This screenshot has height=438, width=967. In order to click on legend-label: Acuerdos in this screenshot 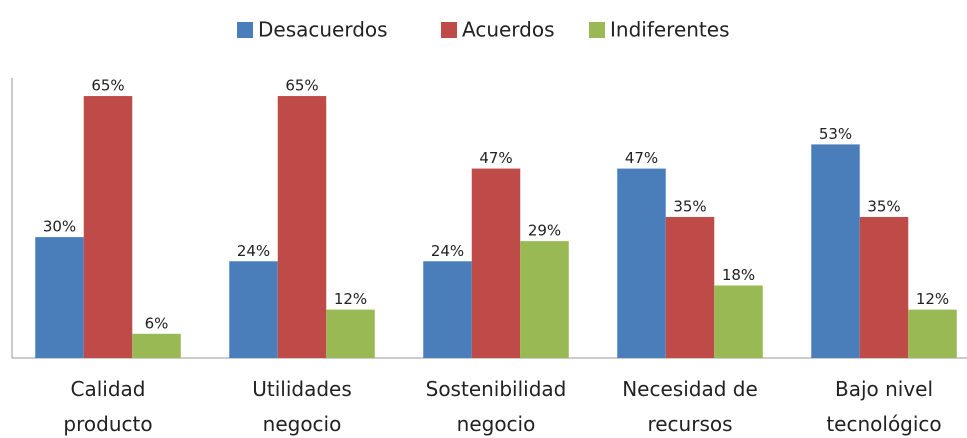, I will do `click(508, 30)`.